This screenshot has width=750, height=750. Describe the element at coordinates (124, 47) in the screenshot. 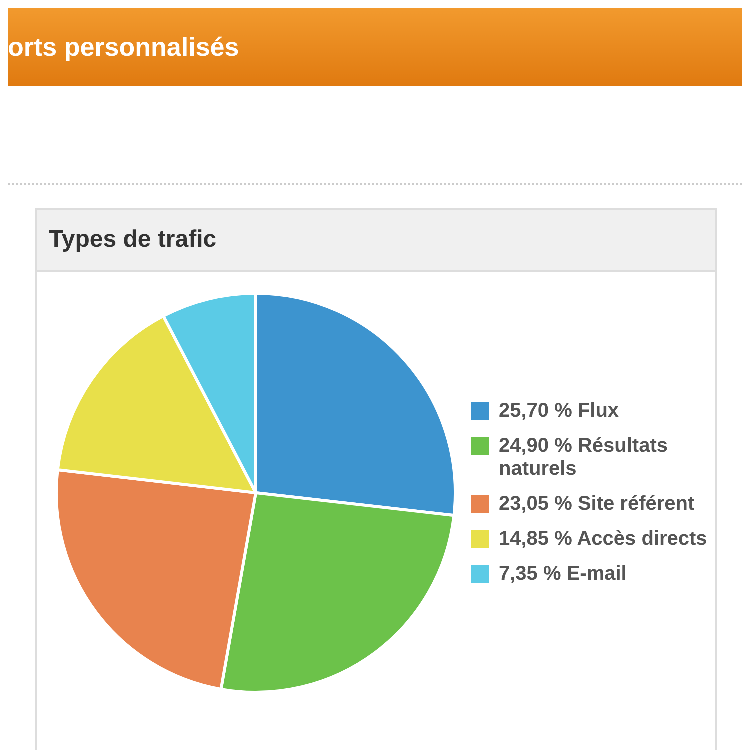

I see `text: orts personnalisés` at that location.